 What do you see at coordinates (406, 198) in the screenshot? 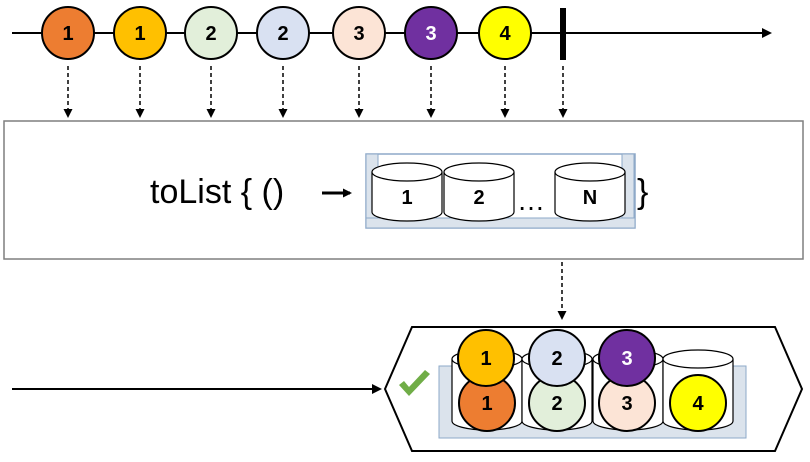
I see `cylinder-label: 1` at bounding box center [406, 198].